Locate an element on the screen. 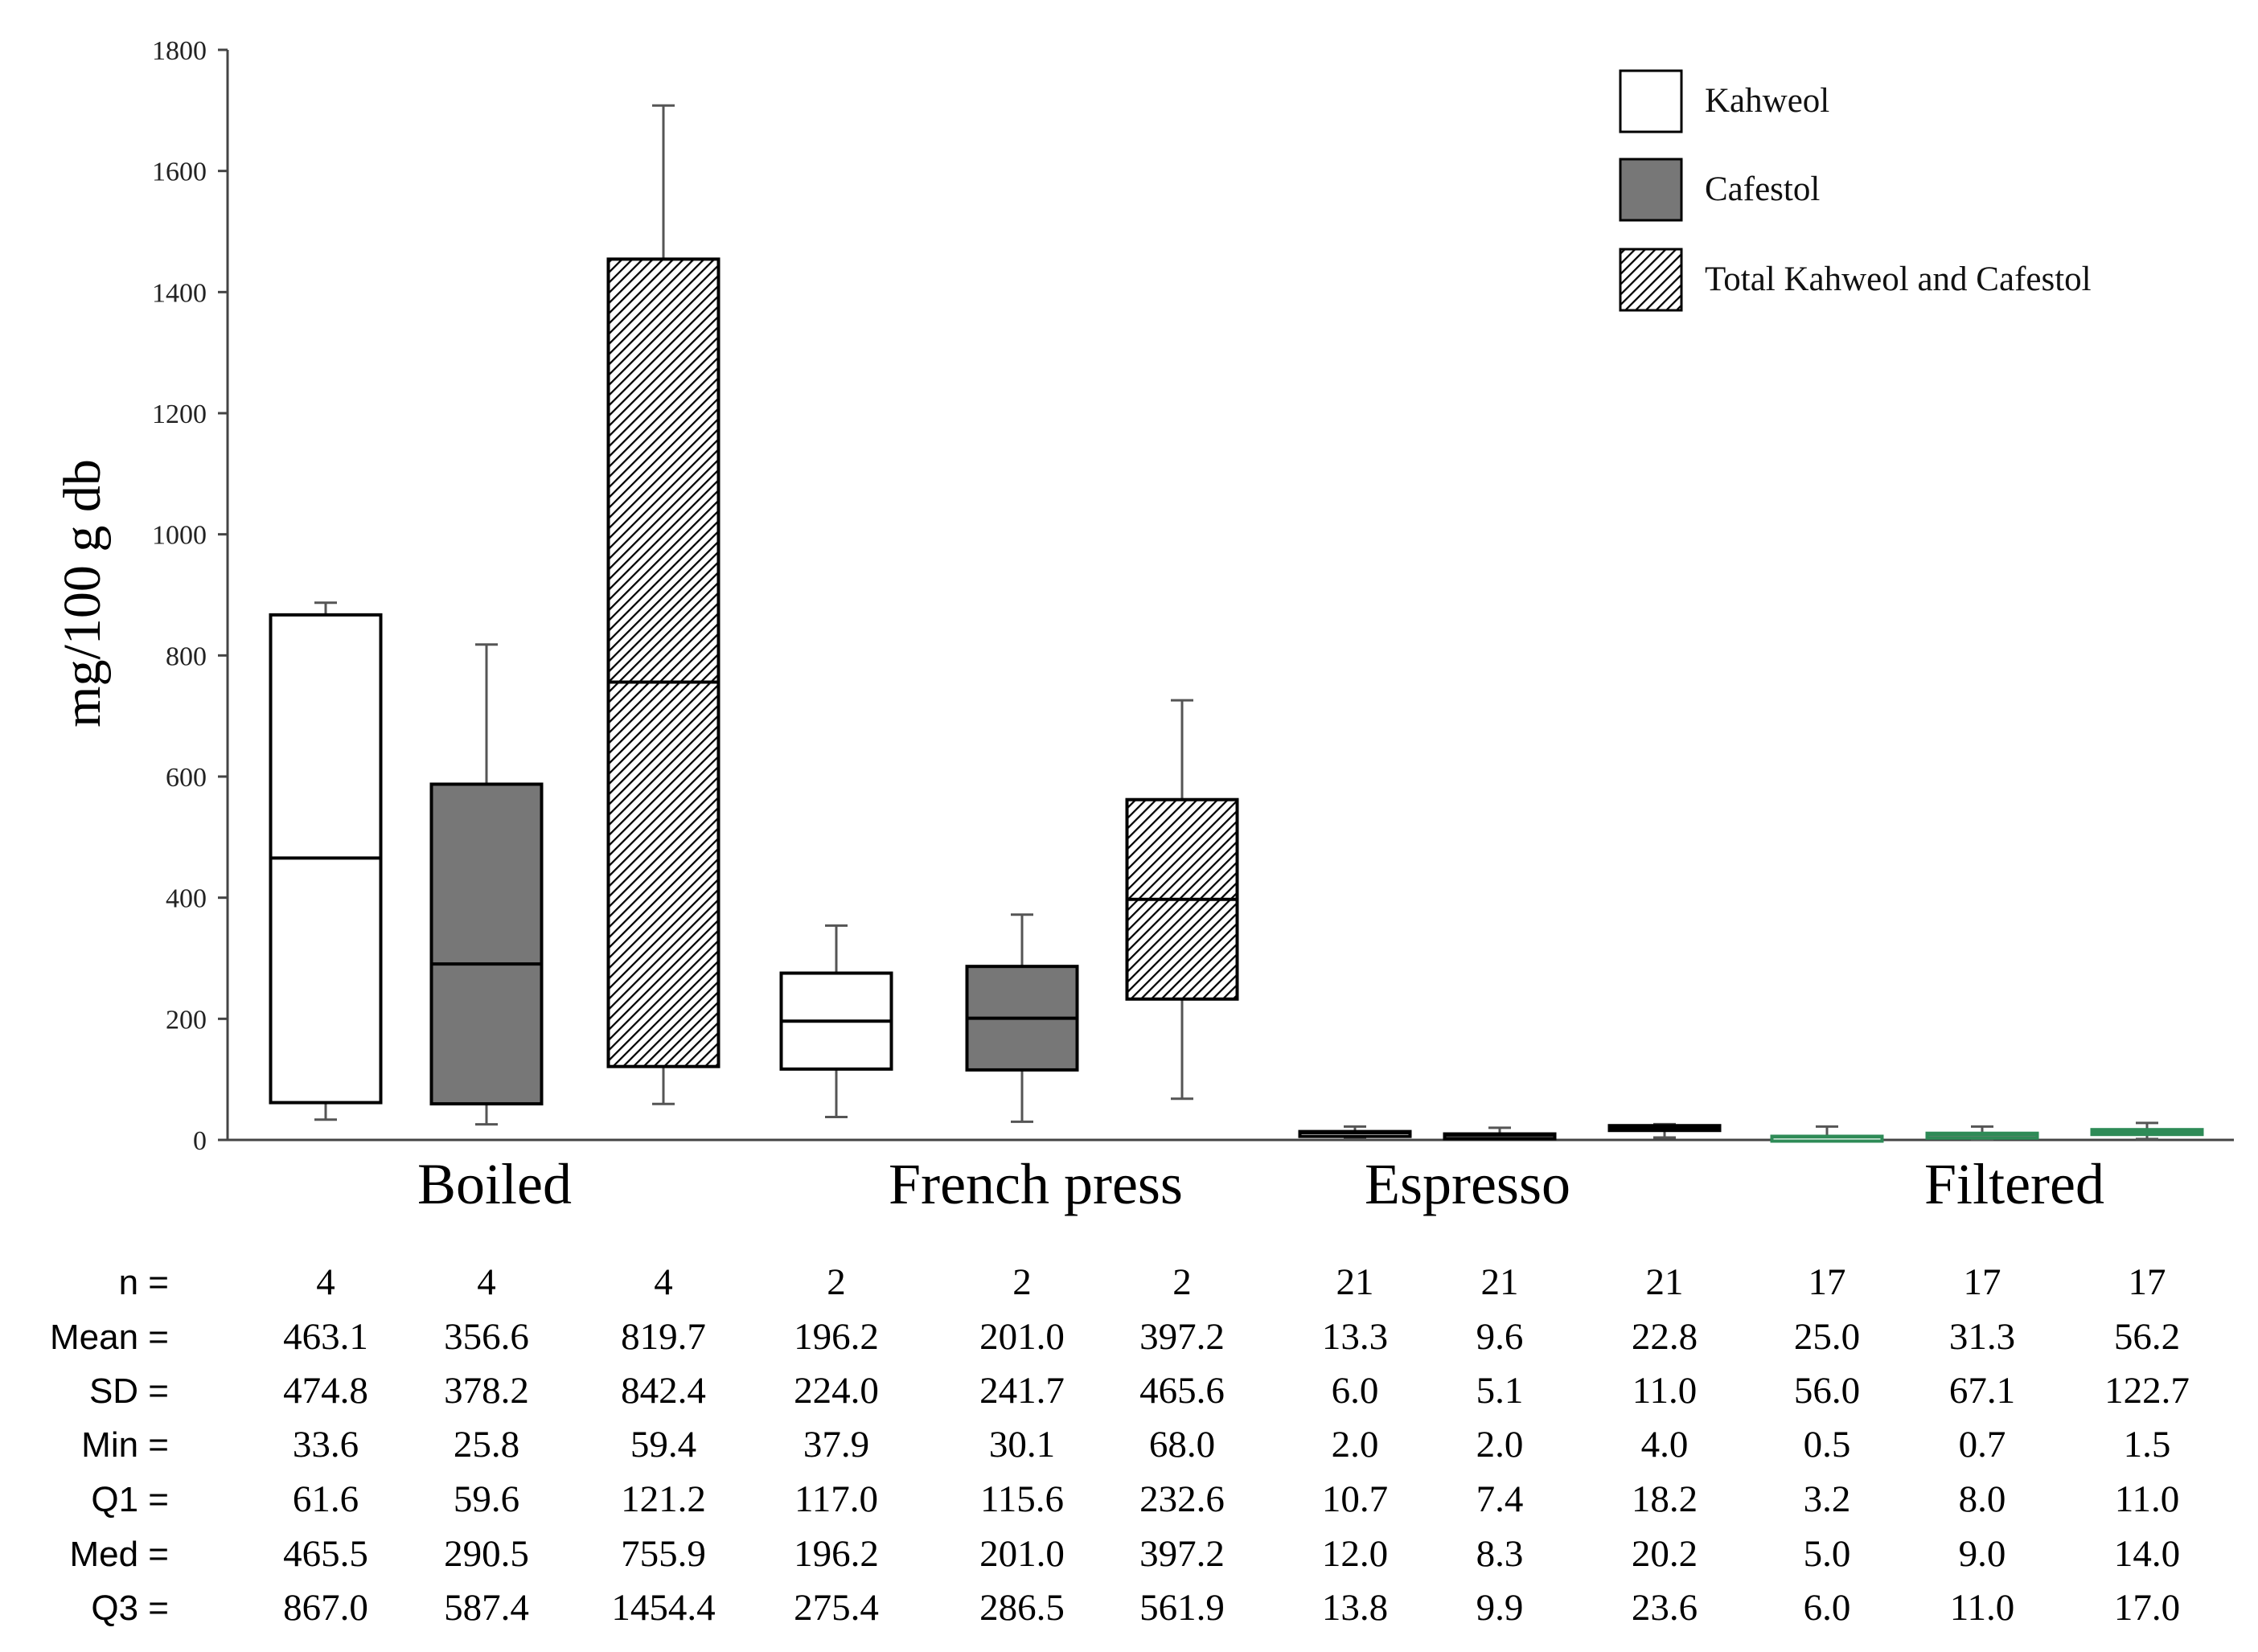  table-cell: 12.0 is located at coordinates (1355, 1554).